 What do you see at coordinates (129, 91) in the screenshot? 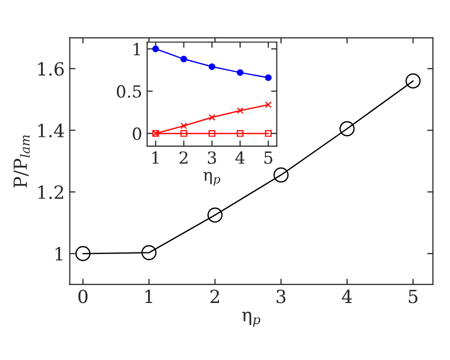
I see `y-tick-label: 0.5` at bounding box center [129, 91].